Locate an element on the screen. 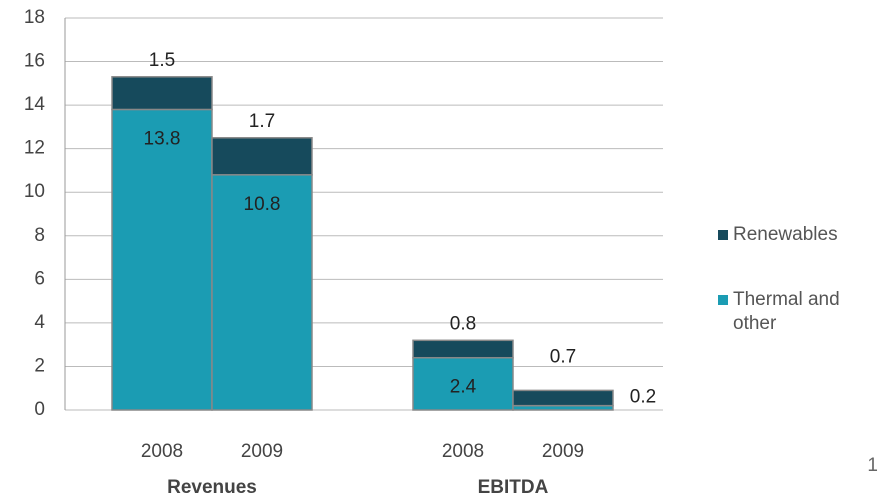 This screenshot has width=880, height=498. y-tick-label: 12 is located at coordinates (34, 148).